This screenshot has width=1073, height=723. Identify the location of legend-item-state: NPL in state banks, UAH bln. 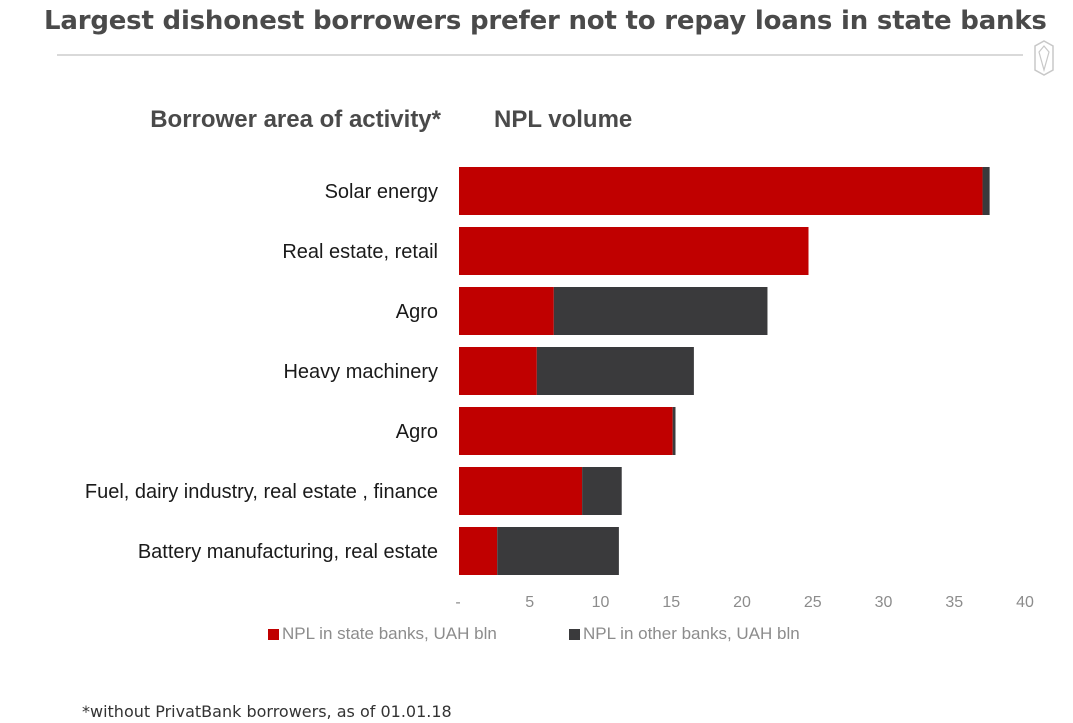
(382, 634).